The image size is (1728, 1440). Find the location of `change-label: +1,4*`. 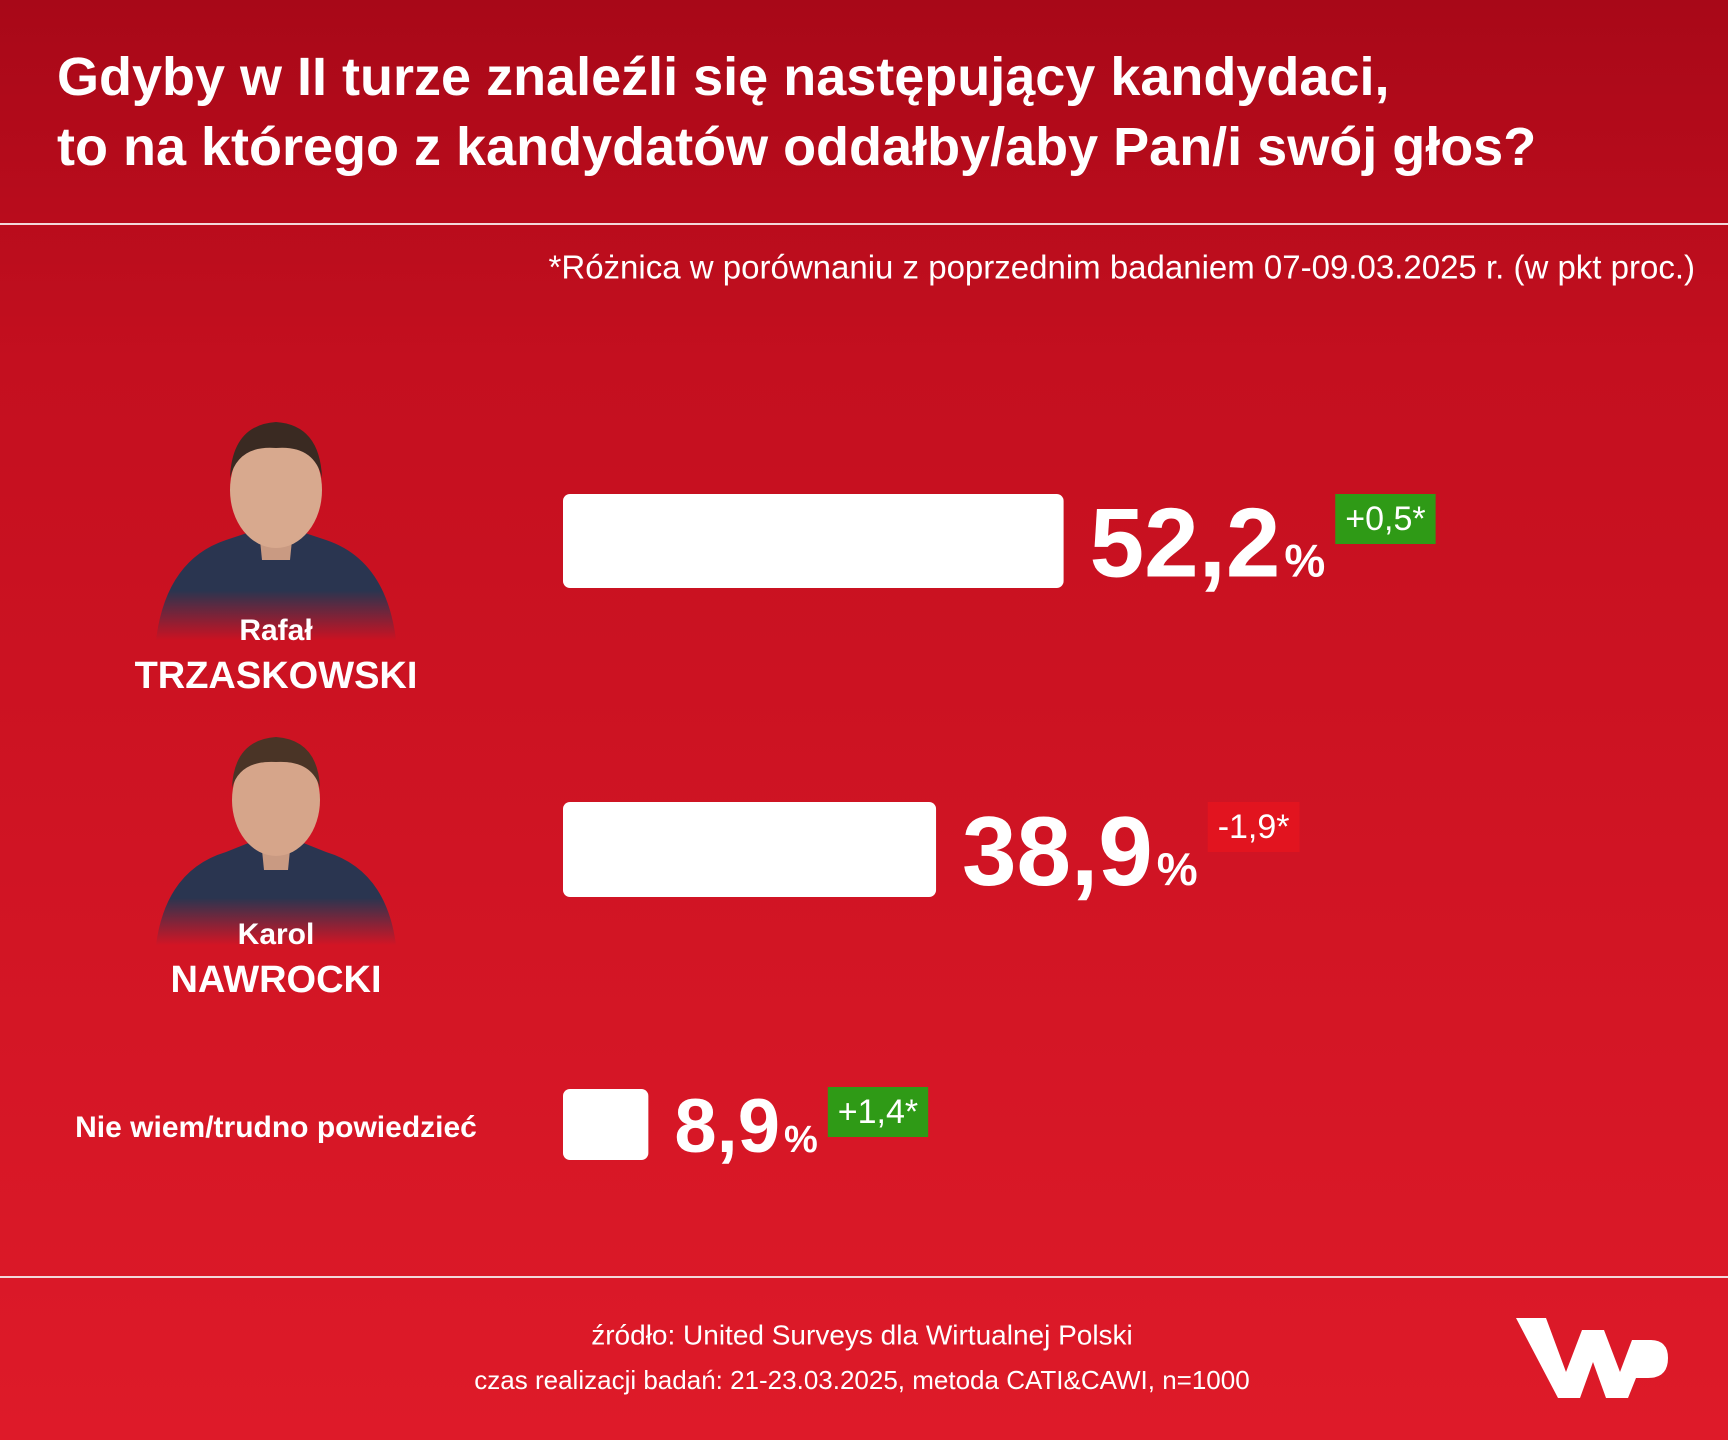

change-label: +1,4* is located at coordinates (878, 1112).